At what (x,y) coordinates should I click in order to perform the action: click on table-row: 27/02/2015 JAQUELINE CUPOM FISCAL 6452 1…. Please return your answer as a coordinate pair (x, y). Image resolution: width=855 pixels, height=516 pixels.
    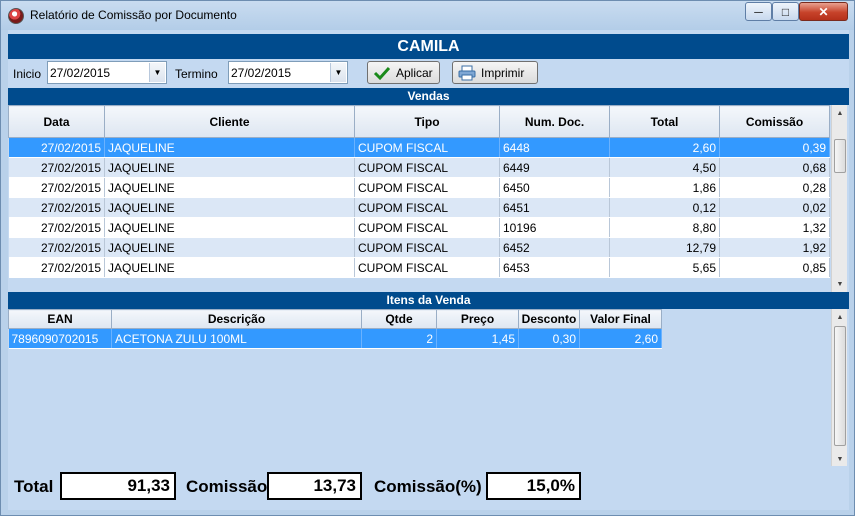
    Looking at the image, I should click on (419, 247).